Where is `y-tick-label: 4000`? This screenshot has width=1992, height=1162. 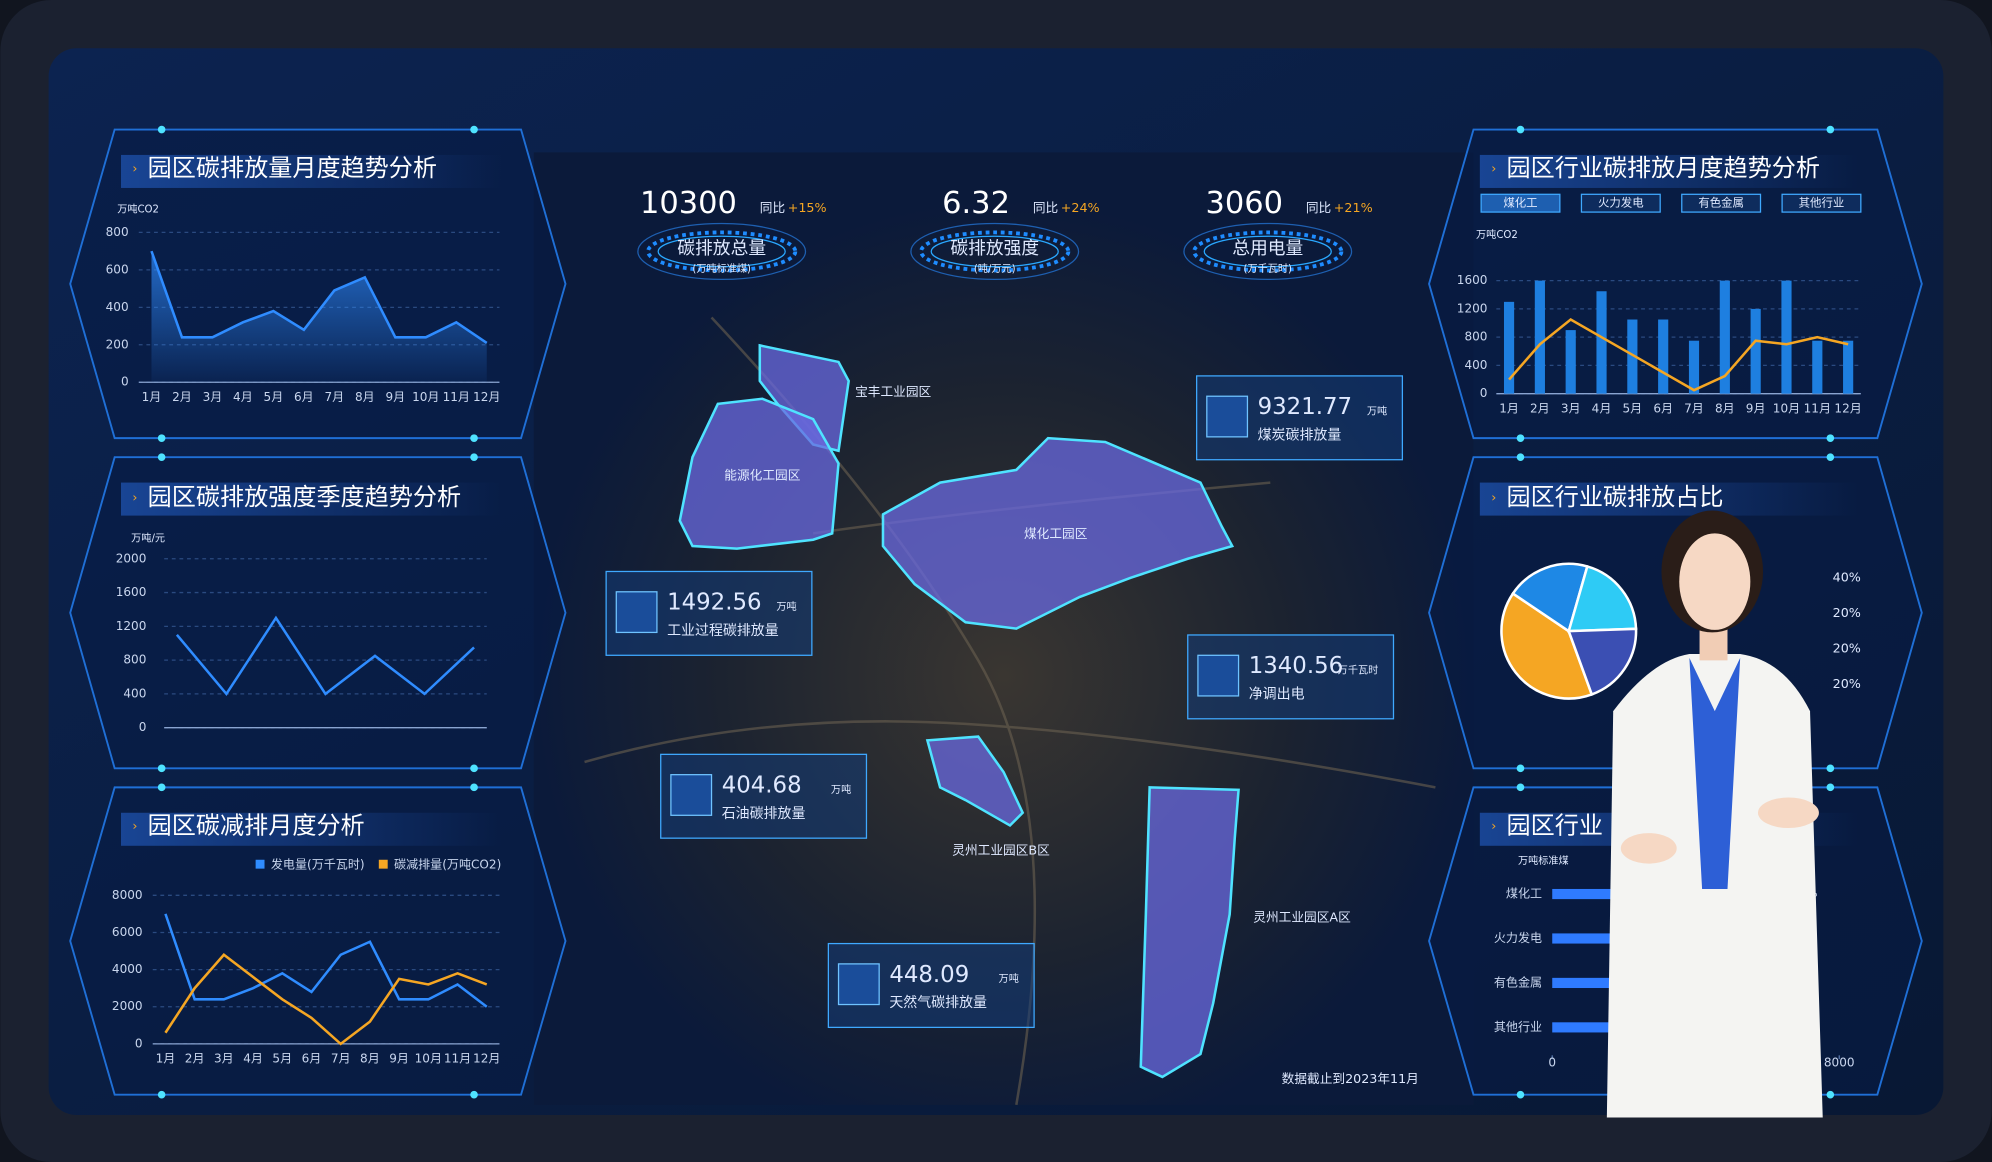 y-tick-label: 4000 is located at coordinates (127, 969).